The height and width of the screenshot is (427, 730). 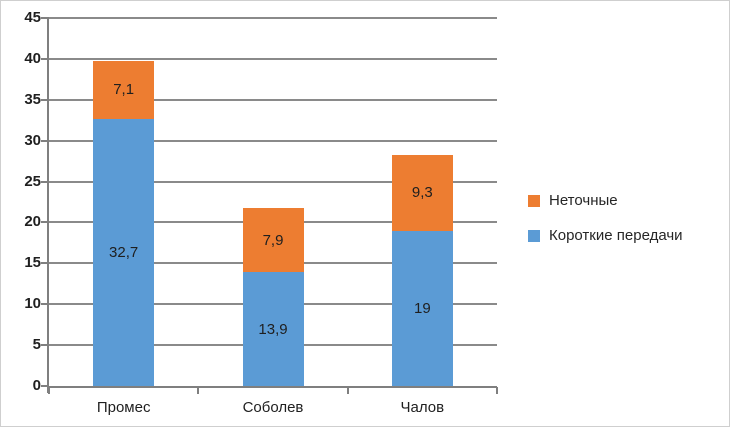 What do you see at coordinates (32, 304) in the screenshot?
I see `y-tick-label: 10` at bounding box center [32, 304].